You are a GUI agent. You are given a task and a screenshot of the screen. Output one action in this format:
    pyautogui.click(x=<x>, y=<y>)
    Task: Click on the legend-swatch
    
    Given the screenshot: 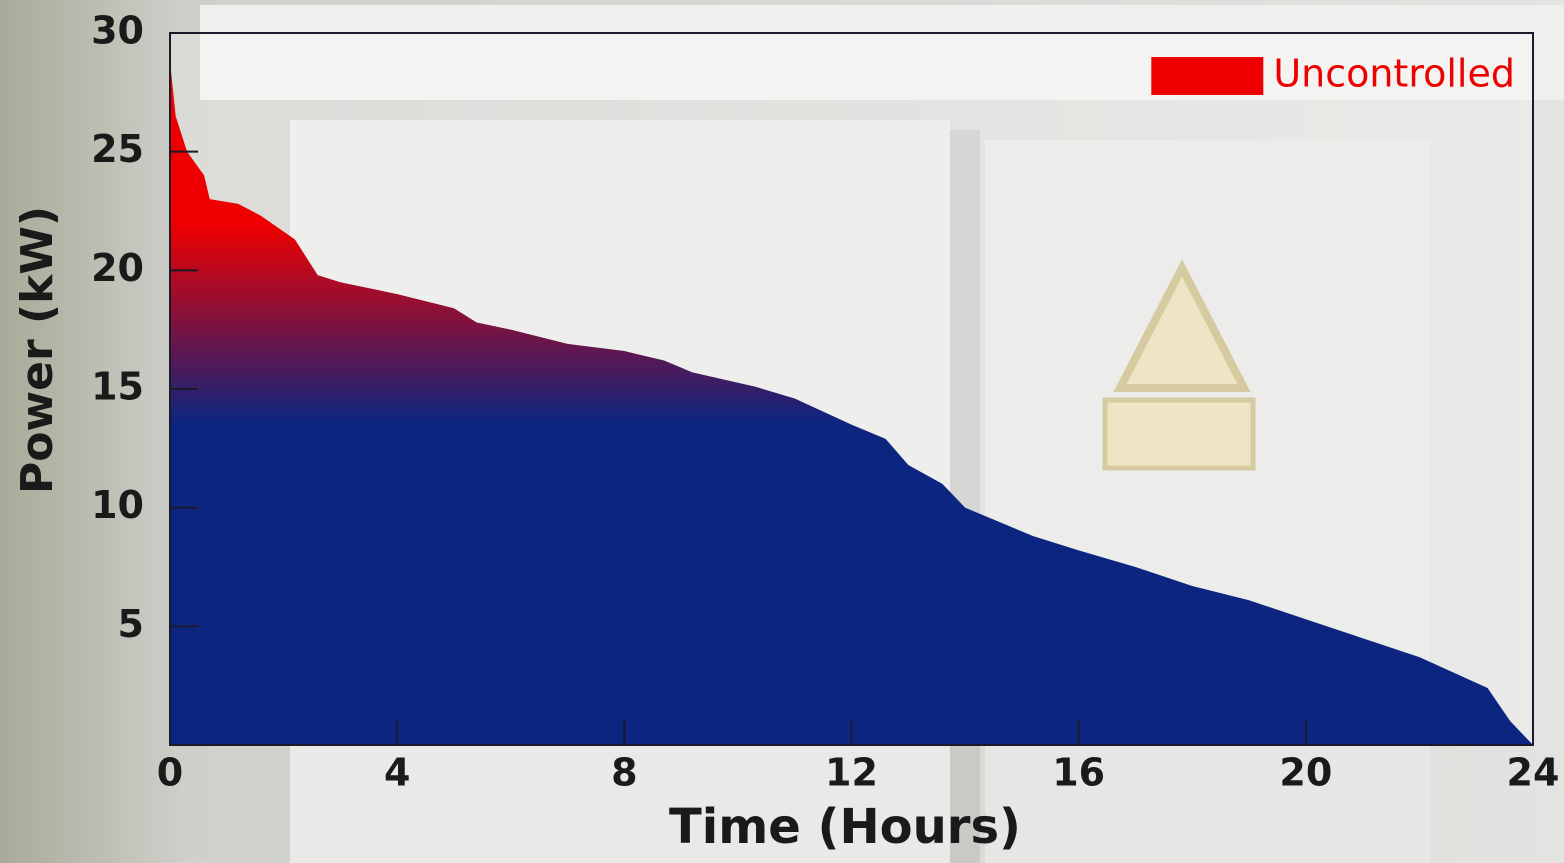 What is the action you would take?
    pyautogui.click(x=1207, y=76)
    